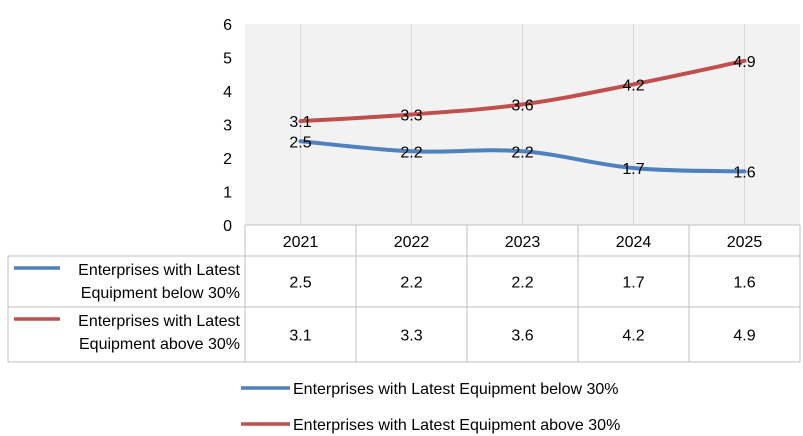  Describe the element at coordinates (160, 293) in the screenshot. I see `table-row-label-1-line-2: Equipment below 30%` at that location.